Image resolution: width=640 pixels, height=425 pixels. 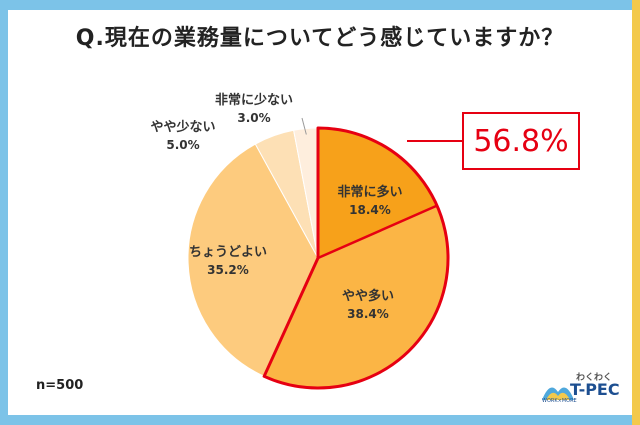 I want to click on slice-value-label: 38.4%, so click(x=368, y=314).